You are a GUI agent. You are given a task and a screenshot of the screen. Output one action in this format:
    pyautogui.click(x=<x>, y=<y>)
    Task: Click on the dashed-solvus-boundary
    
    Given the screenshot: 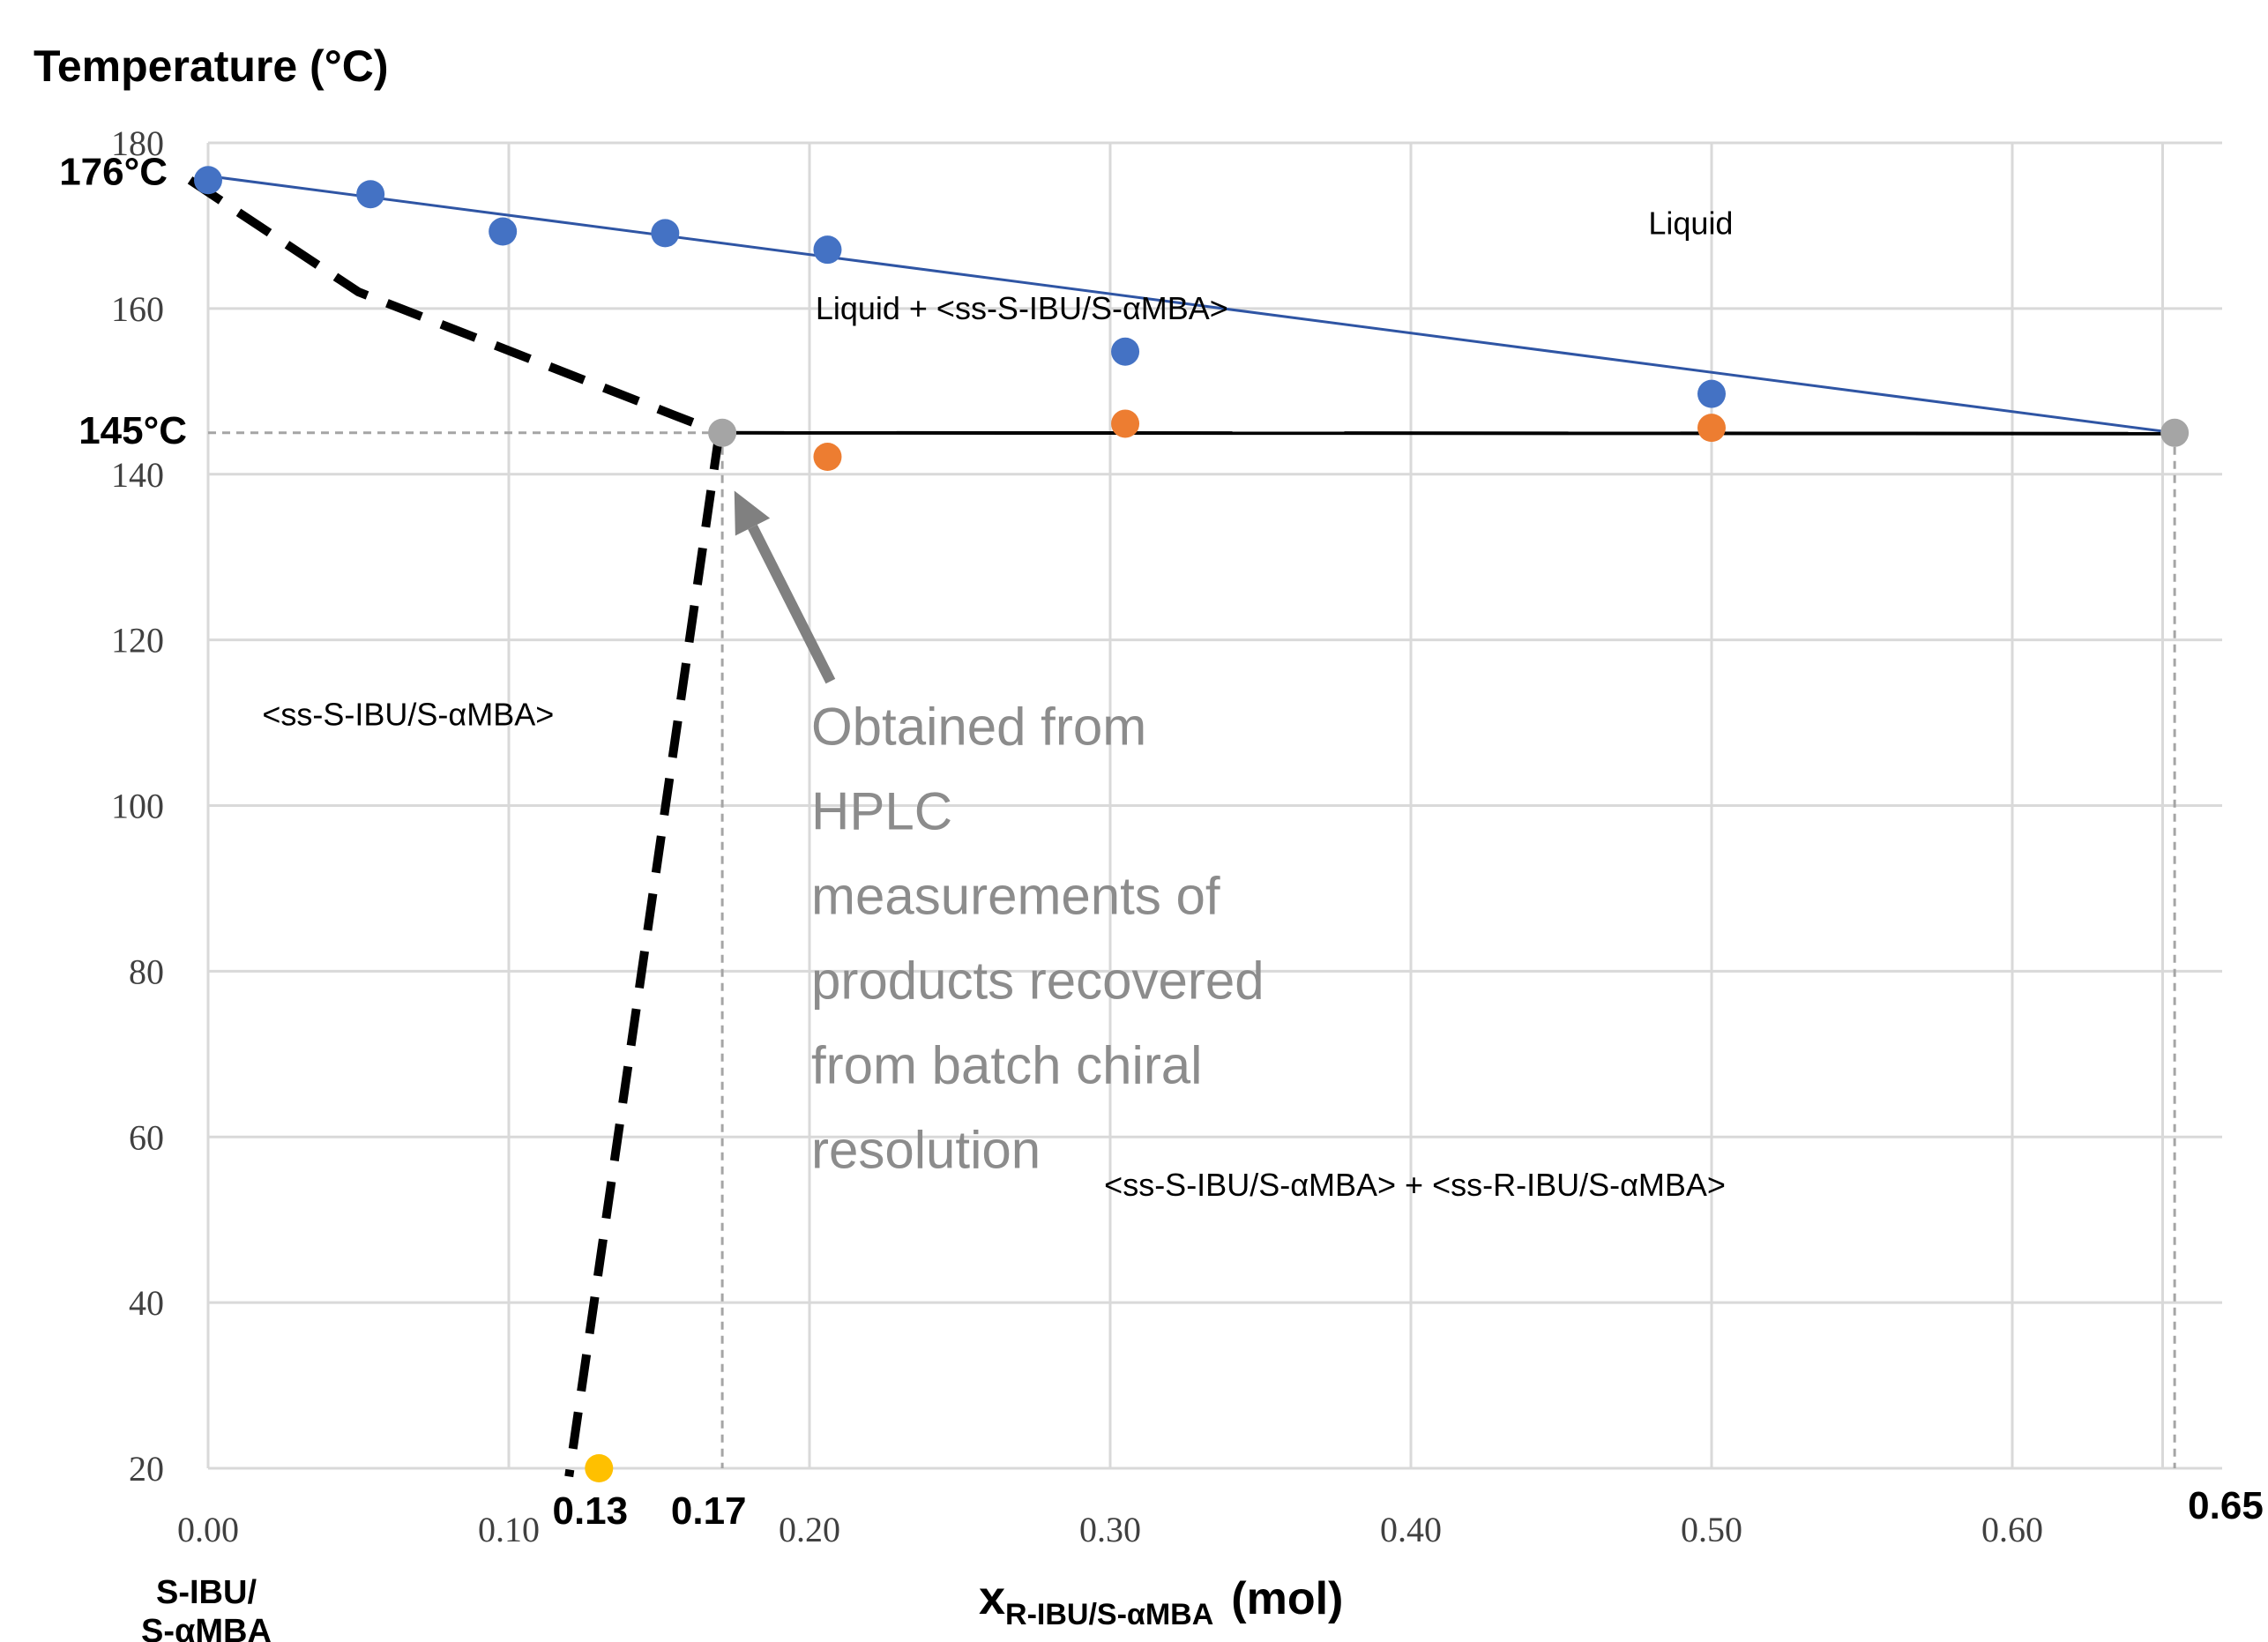 What is the action you would take?
    pyautogui.click(x=644, y=955)
    